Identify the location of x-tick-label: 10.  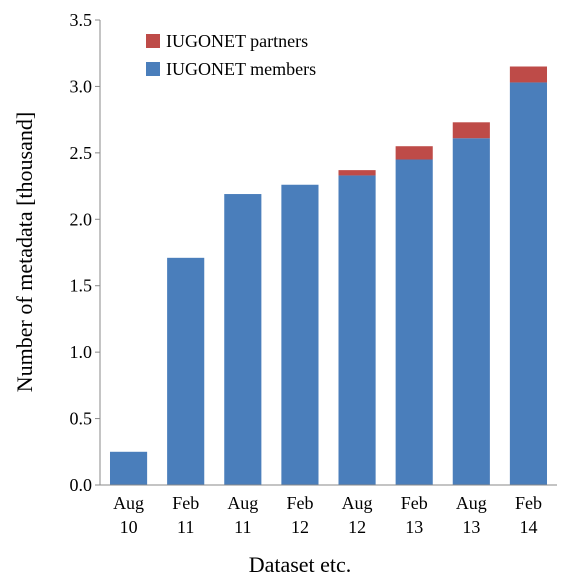
(129, 527).